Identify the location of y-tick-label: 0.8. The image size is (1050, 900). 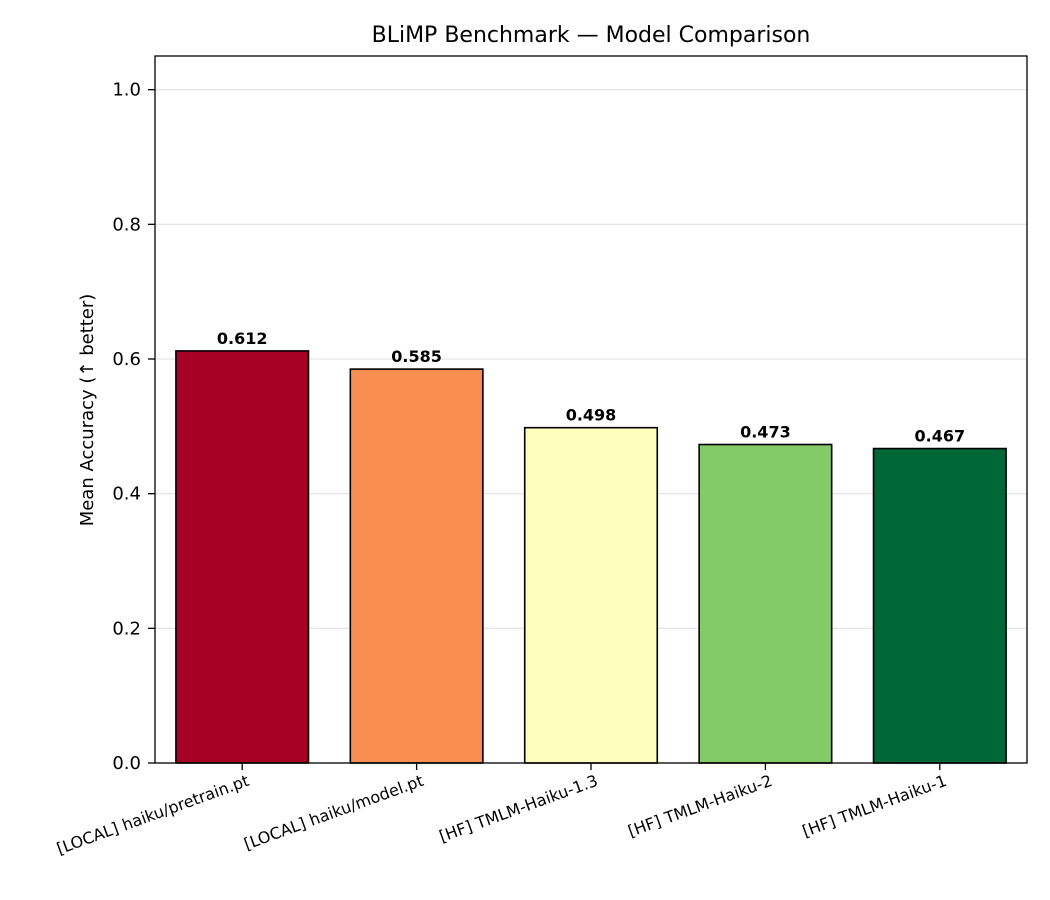
(126, 224).